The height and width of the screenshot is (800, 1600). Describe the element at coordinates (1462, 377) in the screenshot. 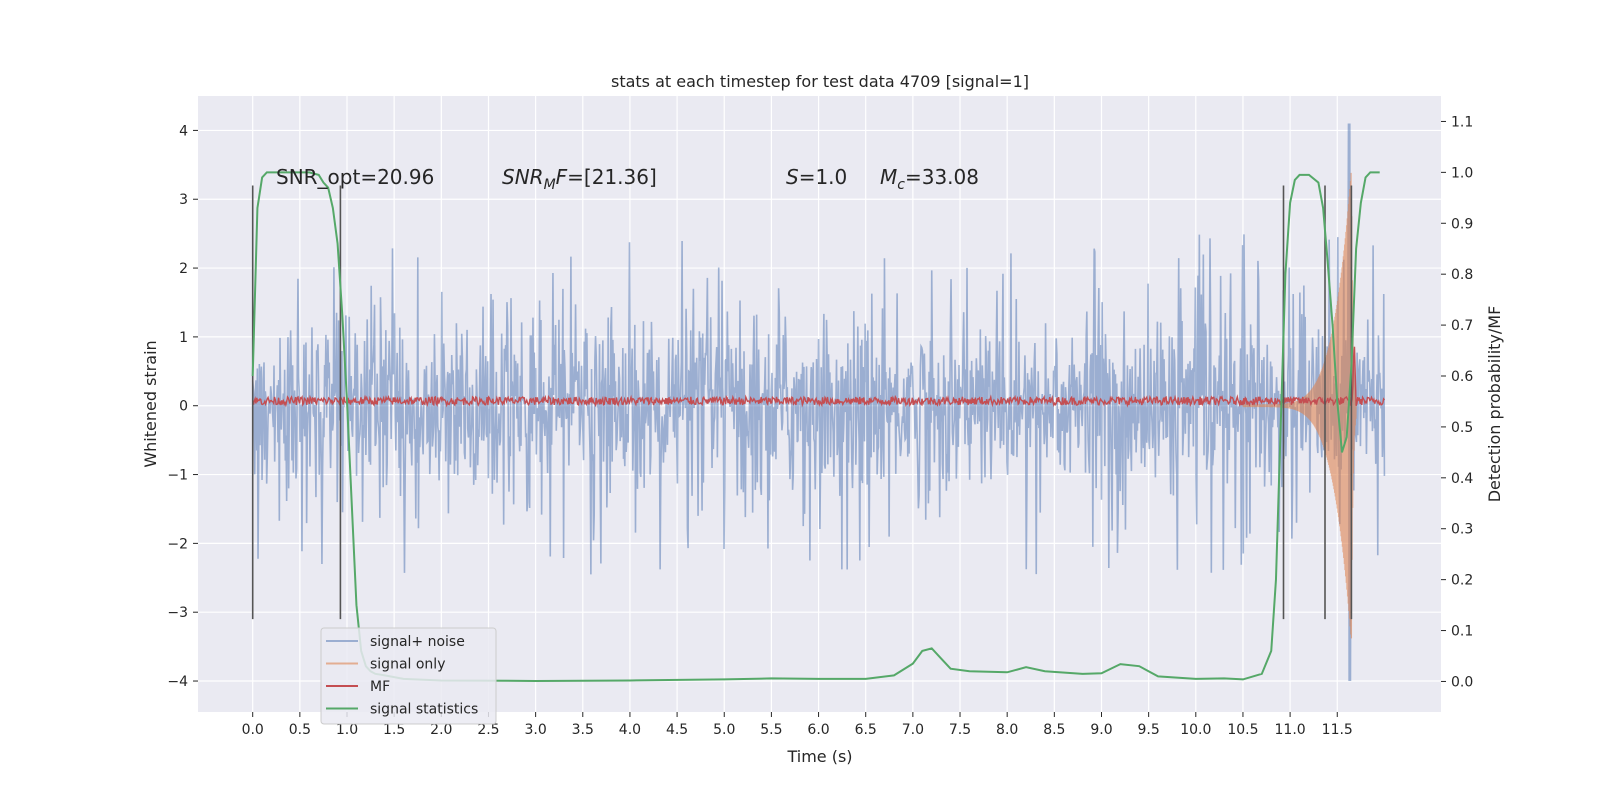

I see `y-right-tick-label: 0.6` at that location.